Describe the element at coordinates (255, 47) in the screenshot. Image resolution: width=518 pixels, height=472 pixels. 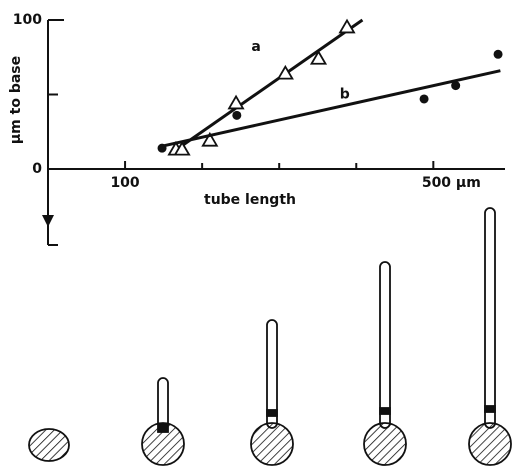
I see `series-label: a` at that location.